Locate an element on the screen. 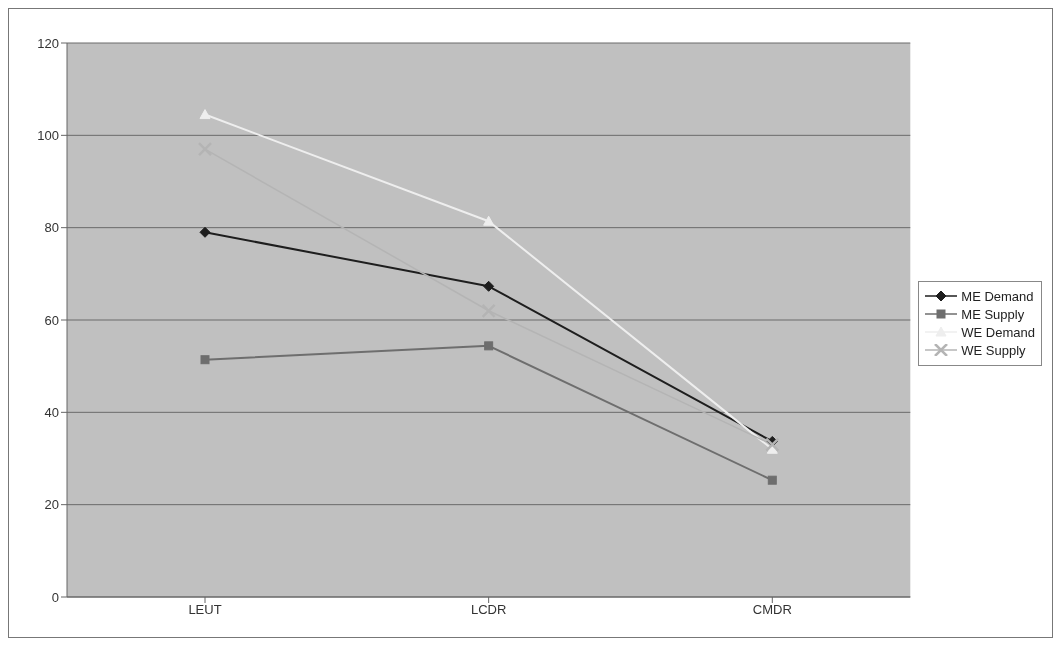 The width and height of the screenshot is (1061, 647). y-tick-label: 60 is located at coordinates (51, 320).